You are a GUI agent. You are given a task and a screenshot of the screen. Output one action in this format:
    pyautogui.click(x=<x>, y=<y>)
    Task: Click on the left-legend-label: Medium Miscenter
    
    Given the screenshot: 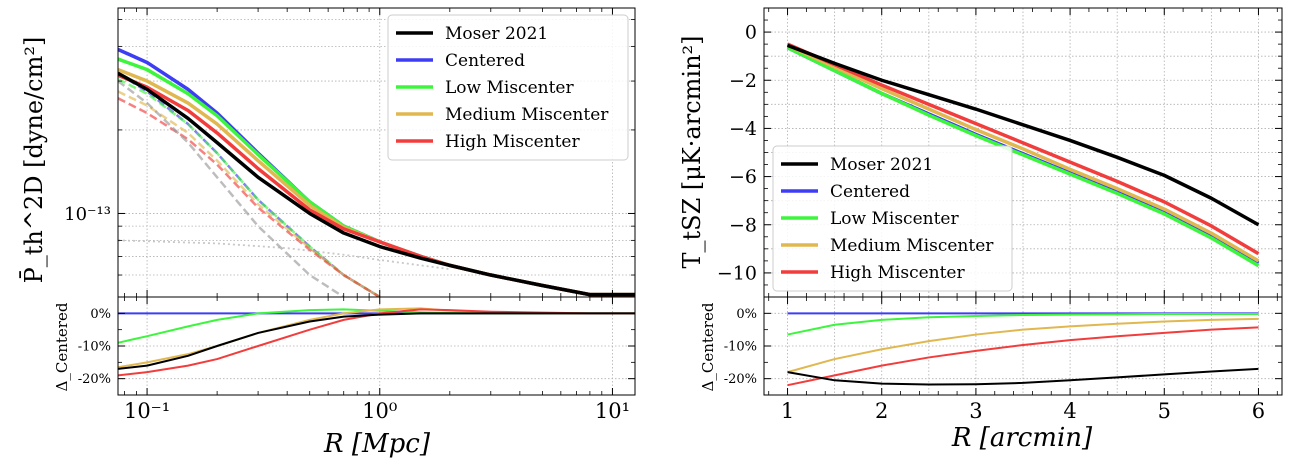 What is the action you would take?
    pyautogui.click(x=527, y=115)
    